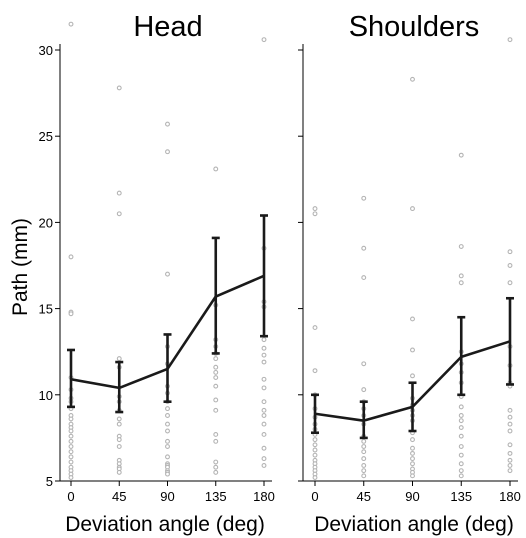 The height and width of the screenshot is (538, 526). What do you see at coordinates (314, 496) in the screenshot?
I see `shoulders-x-tick-label: 0` at bounding box center [314, 496].